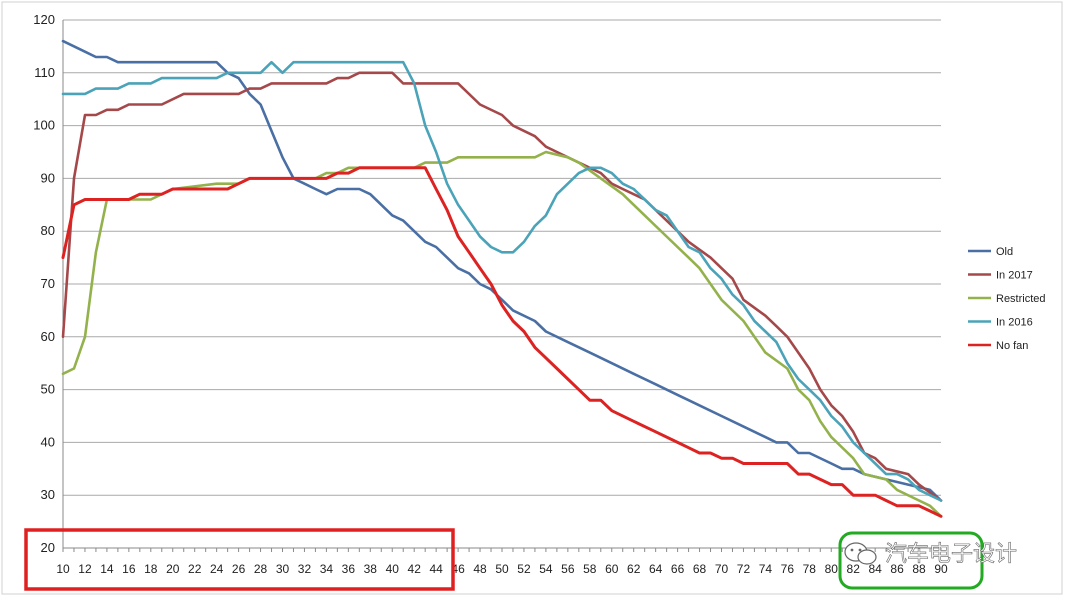 Image resolution: width=1080 pixels, height=606 pixels. I want to click on watermark: 汽车电子设计, so click(930, 554).